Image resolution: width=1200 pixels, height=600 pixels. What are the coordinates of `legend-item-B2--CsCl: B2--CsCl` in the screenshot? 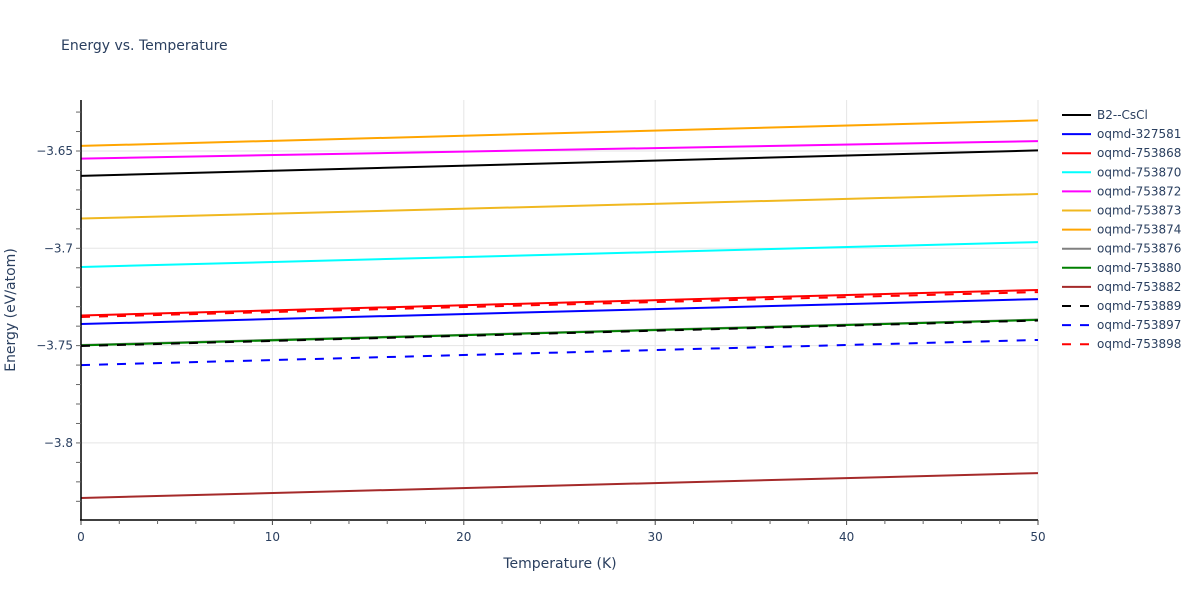 It's located at (1105, 115).